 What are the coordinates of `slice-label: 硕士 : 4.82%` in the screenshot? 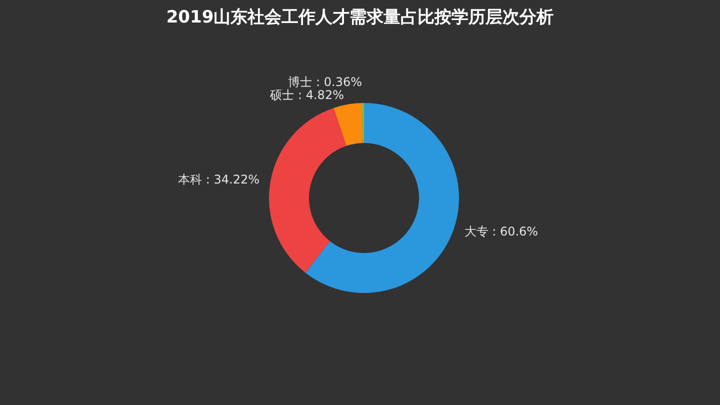 It's located at (306, 95).